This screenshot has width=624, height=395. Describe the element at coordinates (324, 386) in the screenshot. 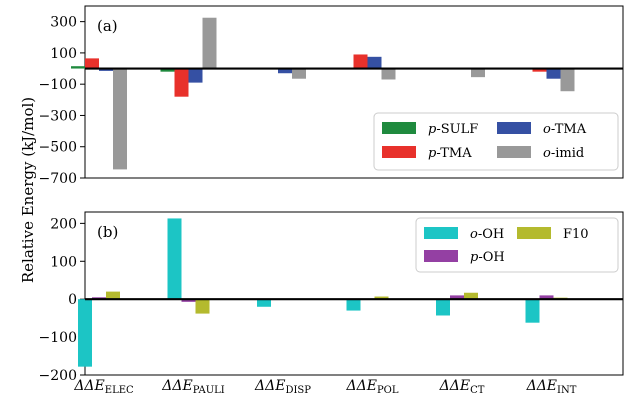

I see `x-category-labels: ΔΔEELEC ΔΔEPAULI ΔΔEDISP ΔΔEPOL ΔΔECT ΔΔEINT` at that location.